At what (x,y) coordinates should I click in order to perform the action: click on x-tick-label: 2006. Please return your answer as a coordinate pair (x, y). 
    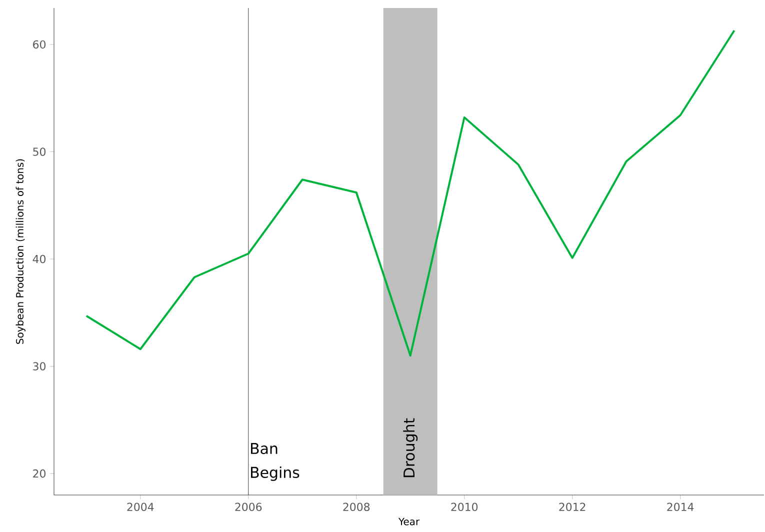
    Looking at the image, I should click on (248, 507).